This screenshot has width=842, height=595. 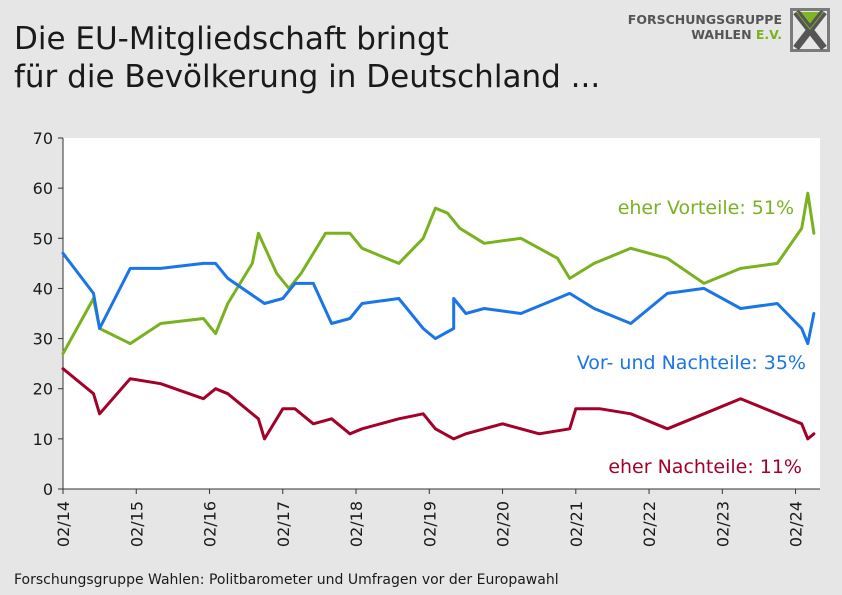 I want to click on logo-text-wahlen: WAHLEN, so click(x=721, y=34).